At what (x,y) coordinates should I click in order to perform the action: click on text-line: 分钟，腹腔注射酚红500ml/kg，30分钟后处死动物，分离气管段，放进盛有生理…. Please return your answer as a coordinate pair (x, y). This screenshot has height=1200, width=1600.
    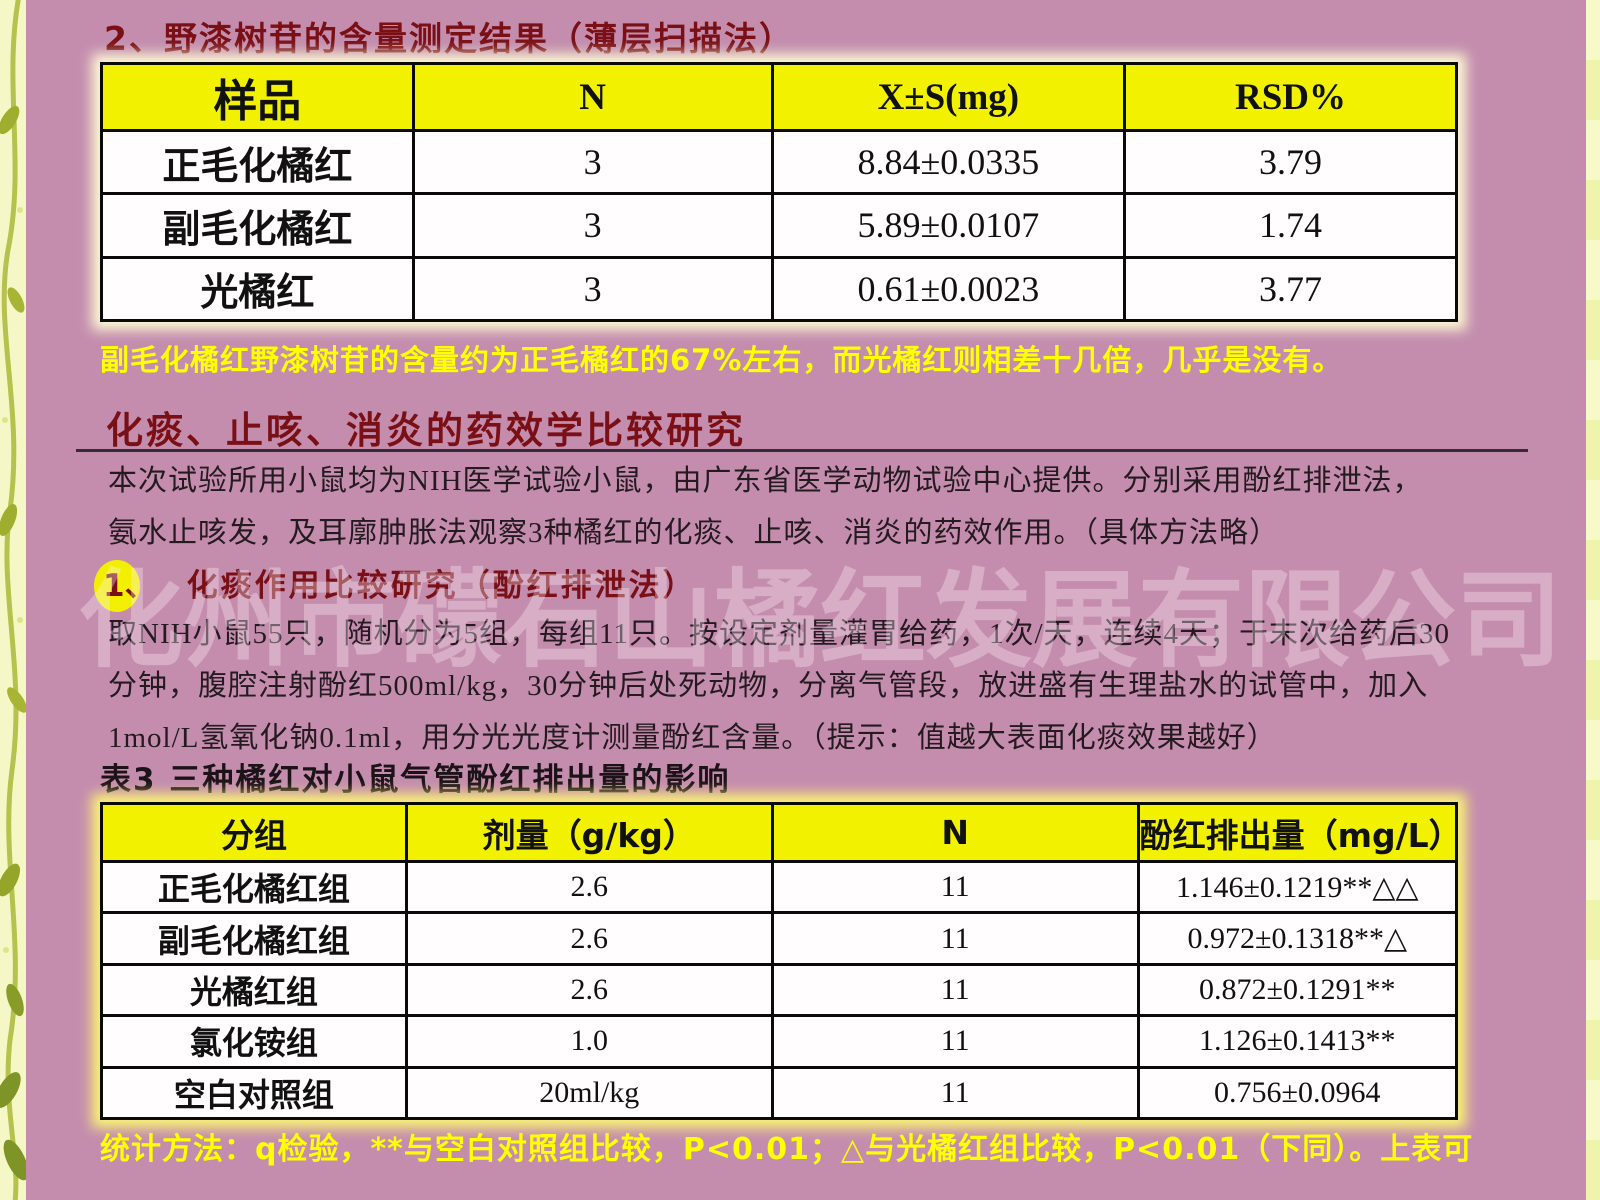
    Looking at the image, I should click on (768, 686).